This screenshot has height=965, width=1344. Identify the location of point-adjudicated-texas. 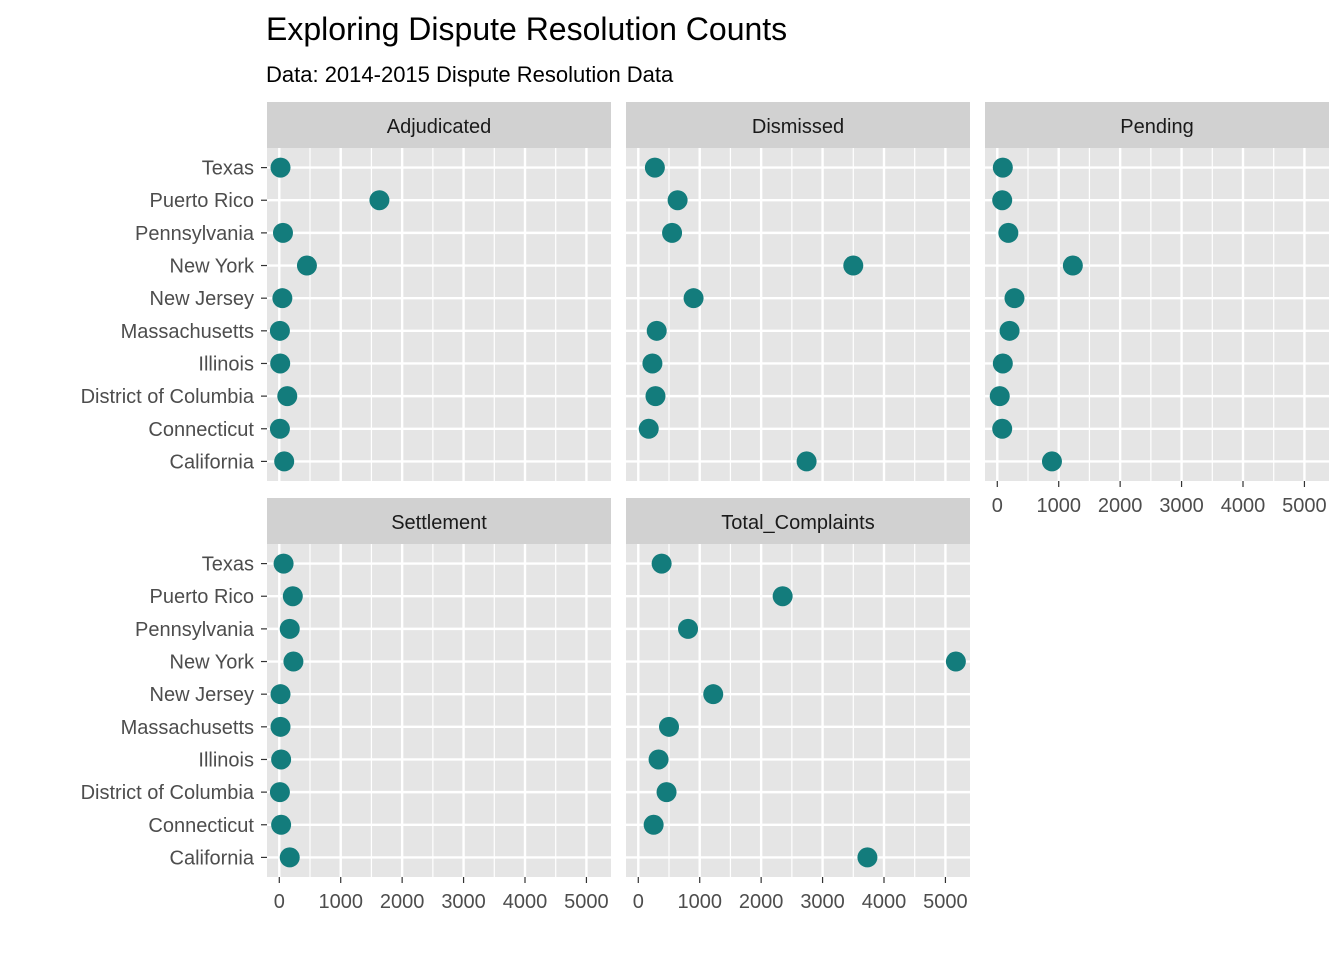
(280, 167).